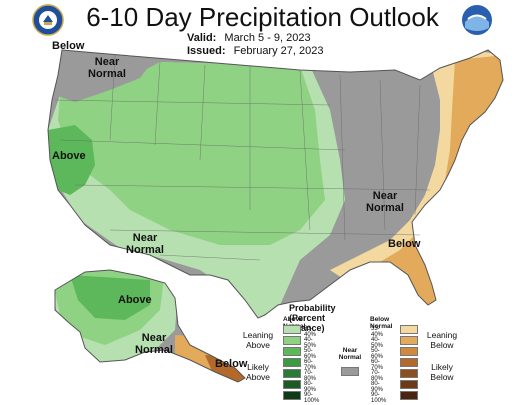 This screenshot has height=405, width=525. I want to click on legend-near-header: Near Normal, so click(350, 354).